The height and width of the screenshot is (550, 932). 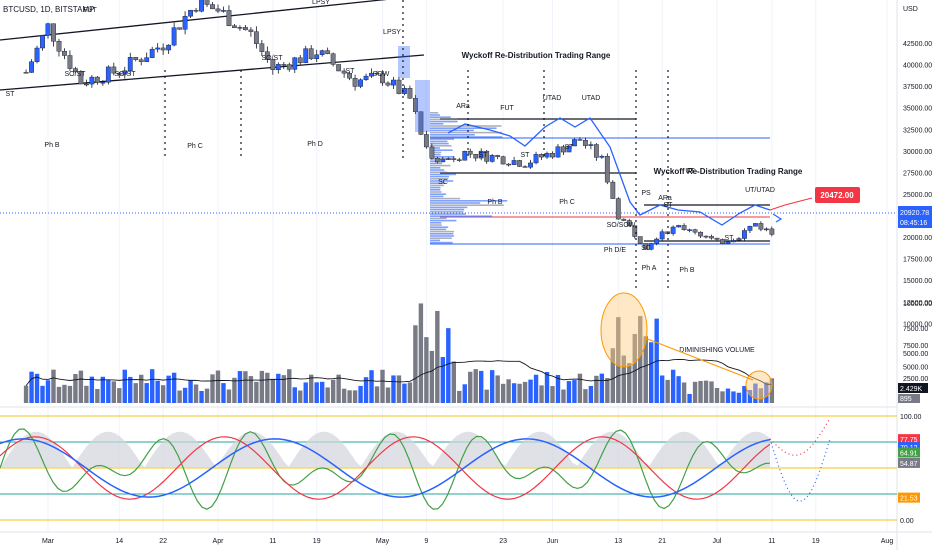 What do you see at coordinates (909, 440) in the screenshot?
I see `osc-tick-label: 77.75` at bounding box center [909, 440].